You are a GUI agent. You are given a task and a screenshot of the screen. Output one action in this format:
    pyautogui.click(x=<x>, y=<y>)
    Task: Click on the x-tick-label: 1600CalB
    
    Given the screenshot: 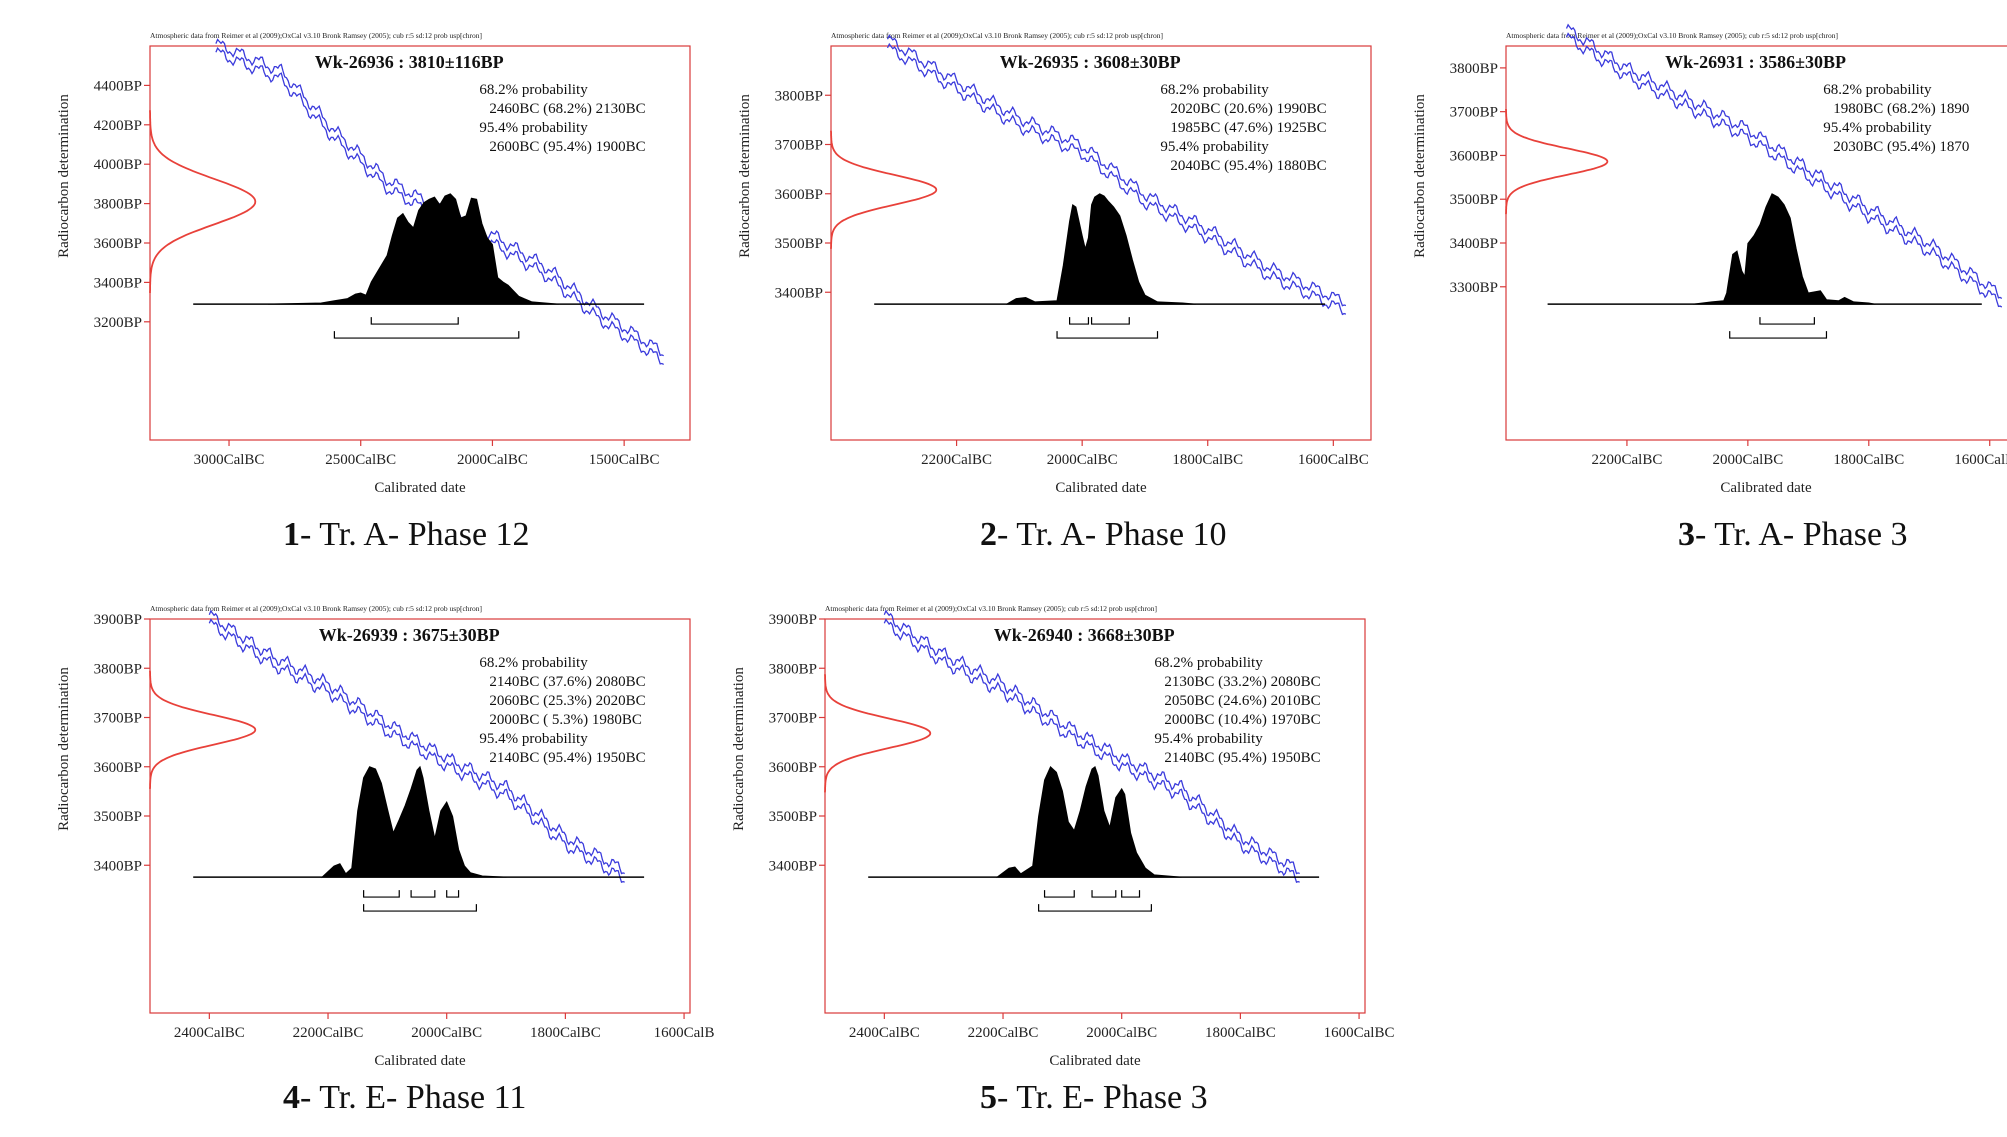 What is the action you would take?
    pyautogui.click(x=684, y=1033)
    